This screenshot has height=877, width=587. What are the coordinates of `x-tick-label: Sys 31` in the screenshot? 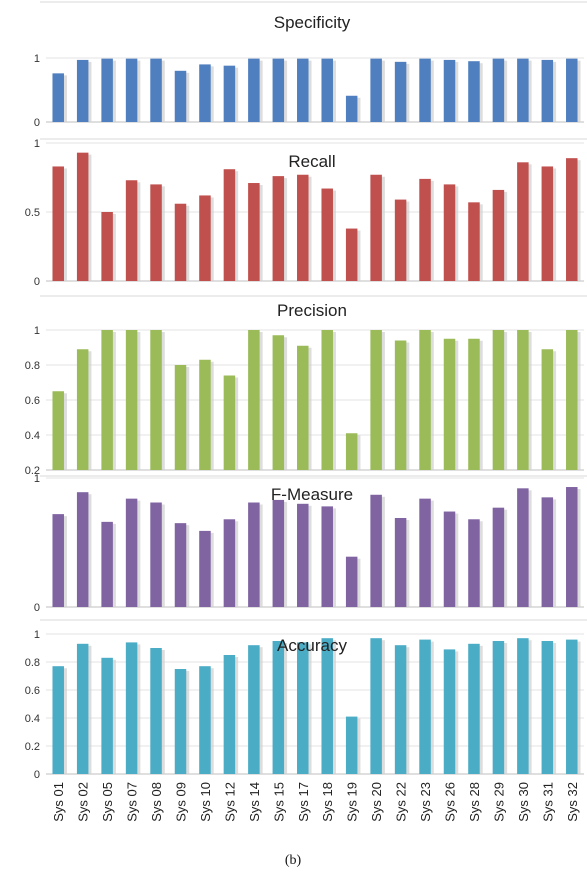 It's located at (547, 802).